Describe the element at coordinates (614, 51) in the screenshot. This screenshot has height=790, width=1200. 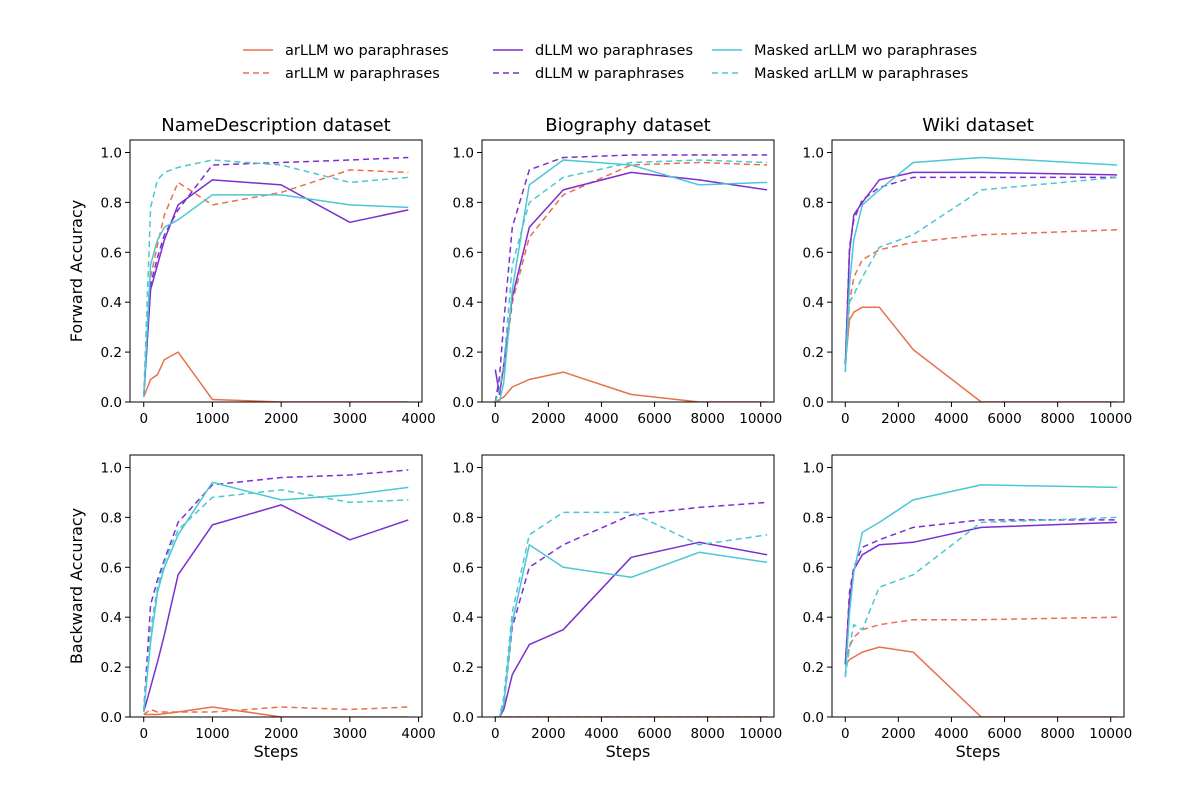
I see `legend-label-d_wo: dLLM wo paraphrases` at that location.